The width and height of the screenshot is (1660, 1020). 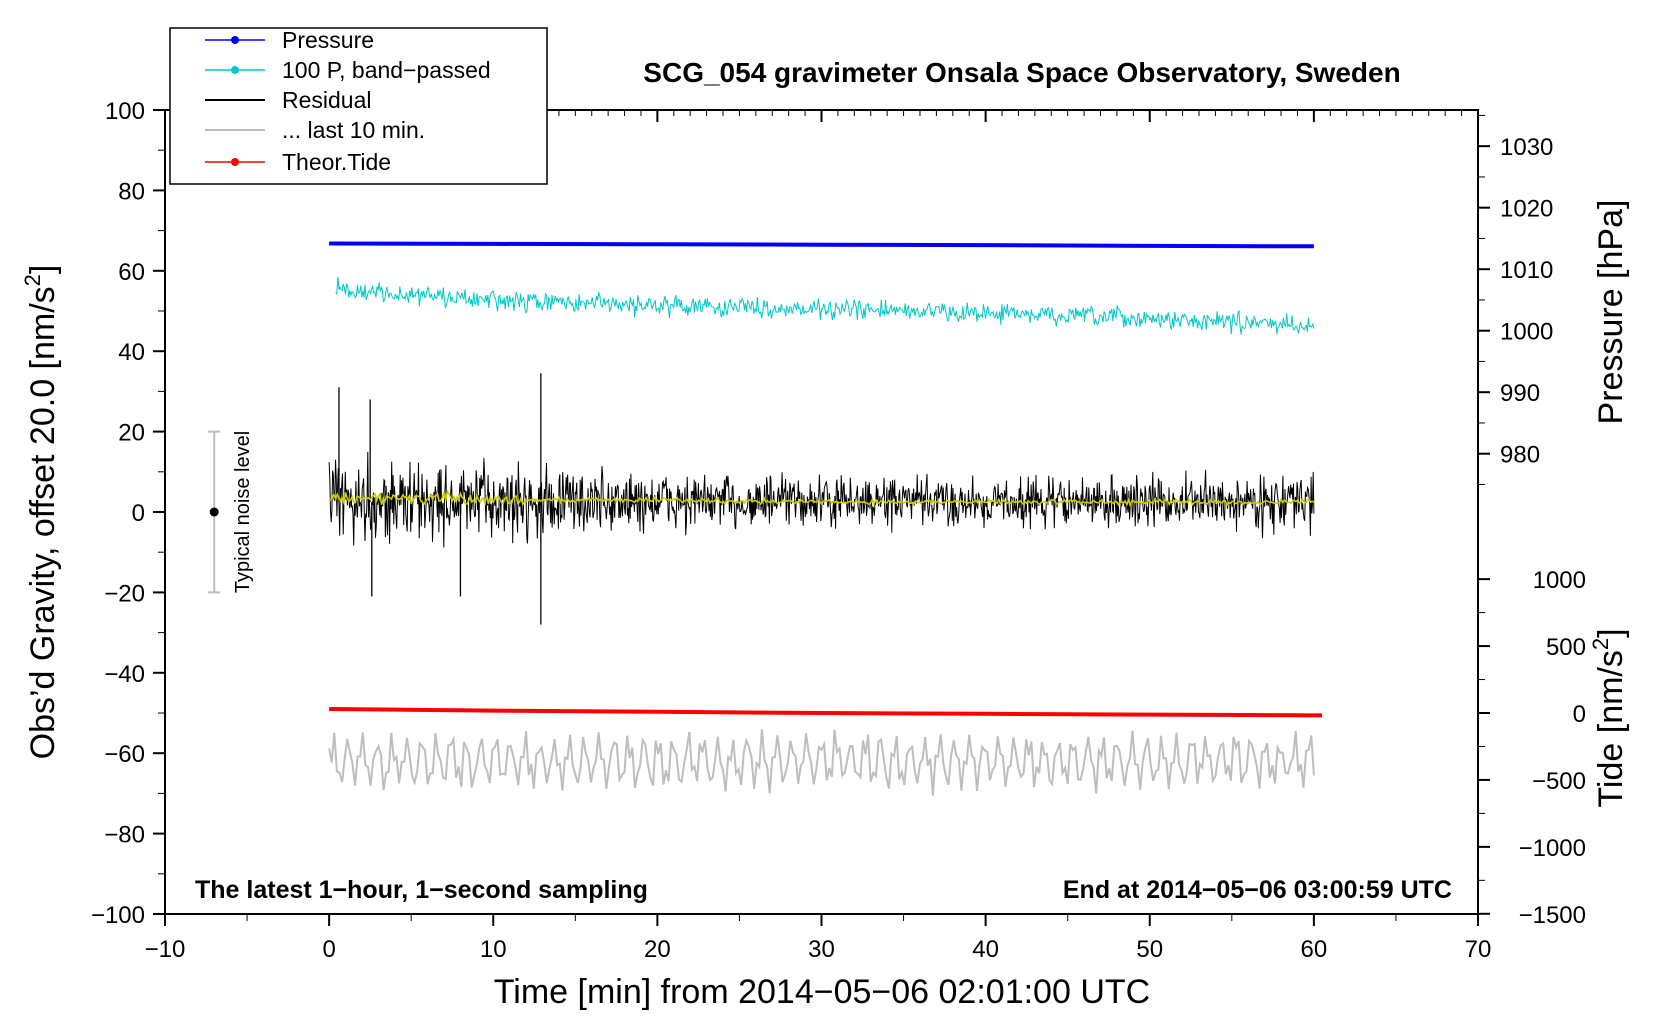 What do you see at coordinates (1478, 949) in the screenshot?
I see `x-tick-label: 70` at bounding box center [1478, 949].